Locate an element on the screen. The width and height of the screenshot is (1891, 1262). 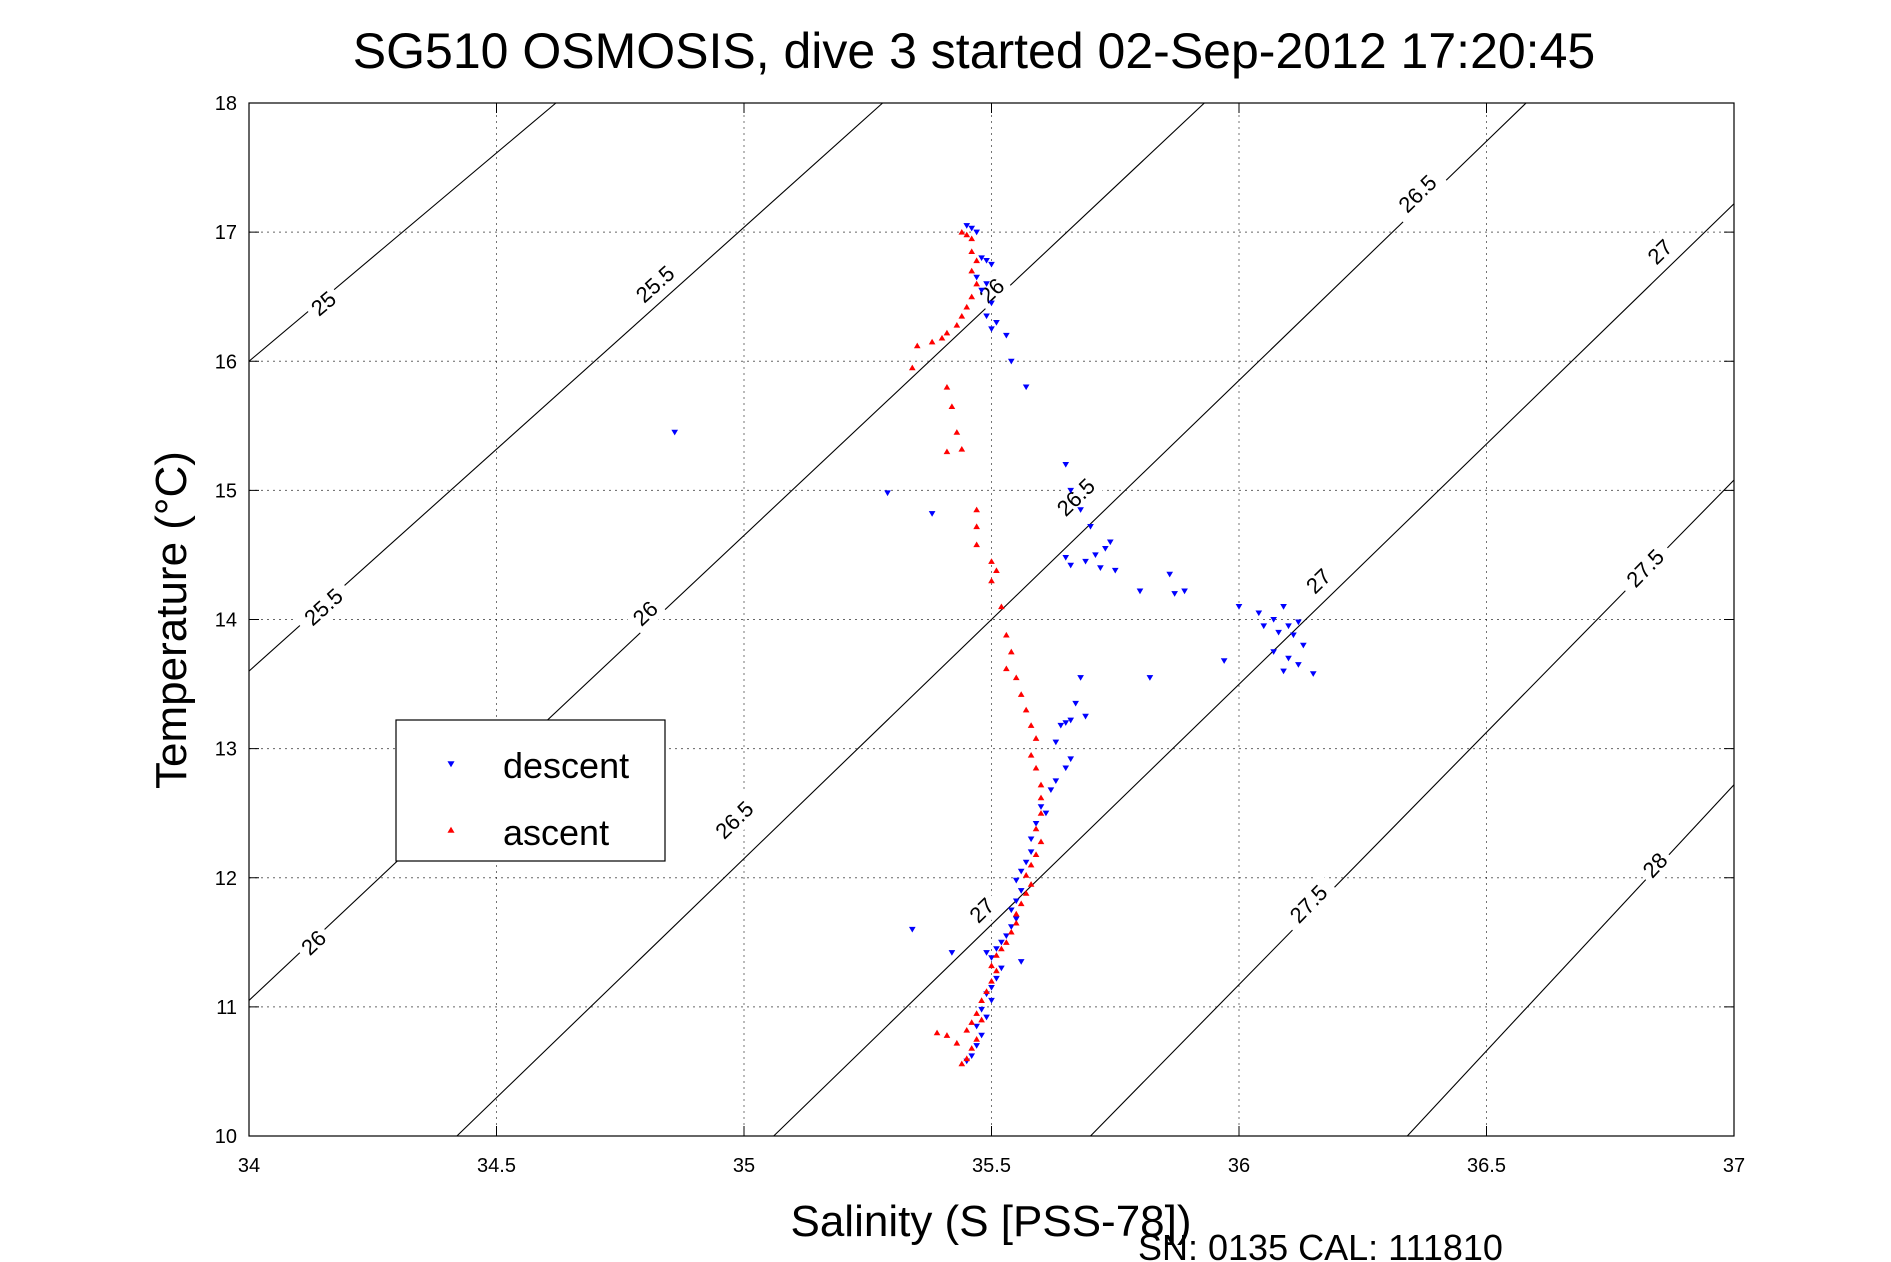
x-tick-label: 34.5 is located at coordinates (496, 1166).